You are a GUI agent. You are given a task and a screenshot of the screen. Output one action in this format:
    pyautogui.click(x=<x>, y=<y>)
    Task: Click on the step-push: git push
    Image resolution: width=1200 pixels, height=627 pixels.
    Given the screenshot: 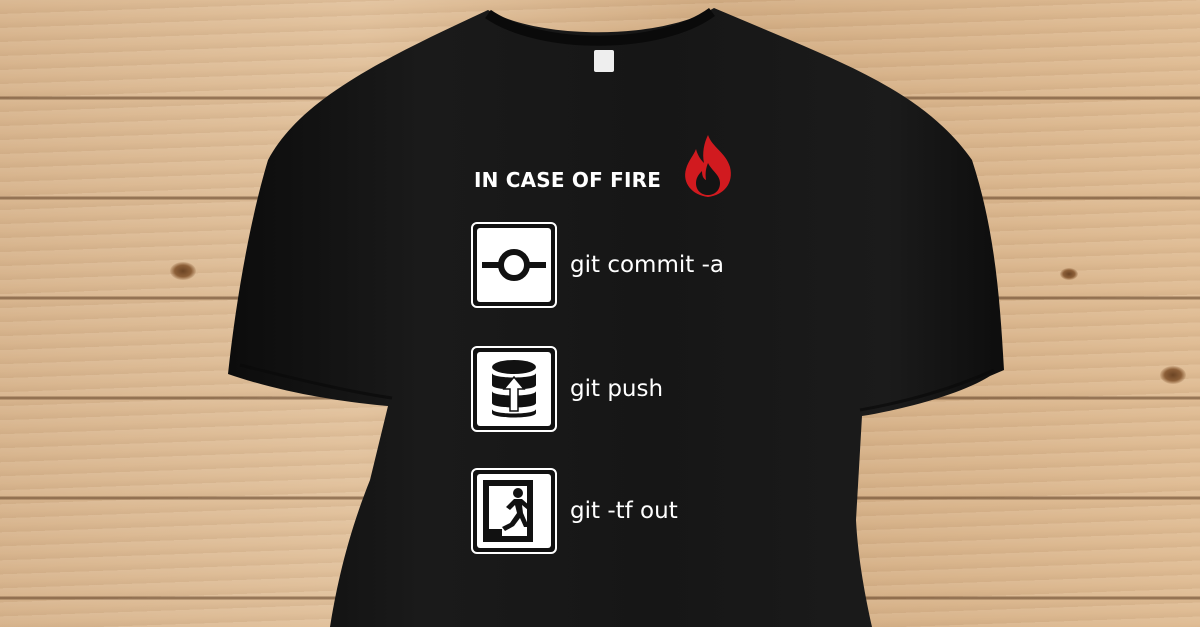 What is the action you would take?
    pyautogui.click(x=567, y=389)
    